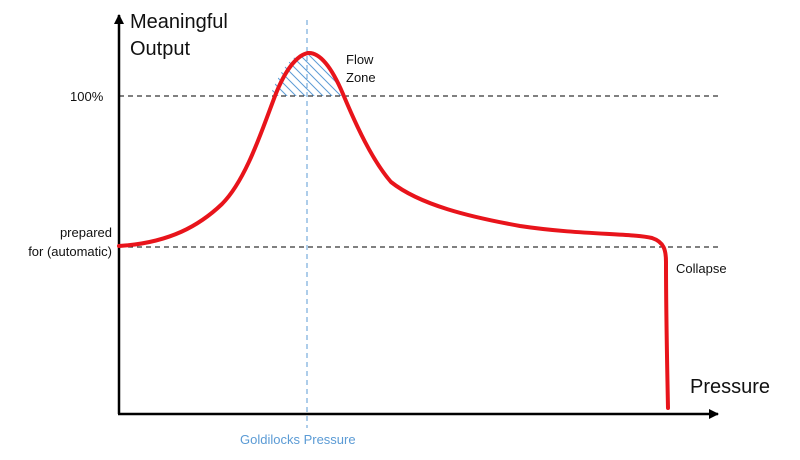 The height and width of the screenshot is (460, 800). What do you see at coordinates (86, 232) in the screenshot?
I see `prepared-label-line1: prepared` at bounding box center [86, 232].